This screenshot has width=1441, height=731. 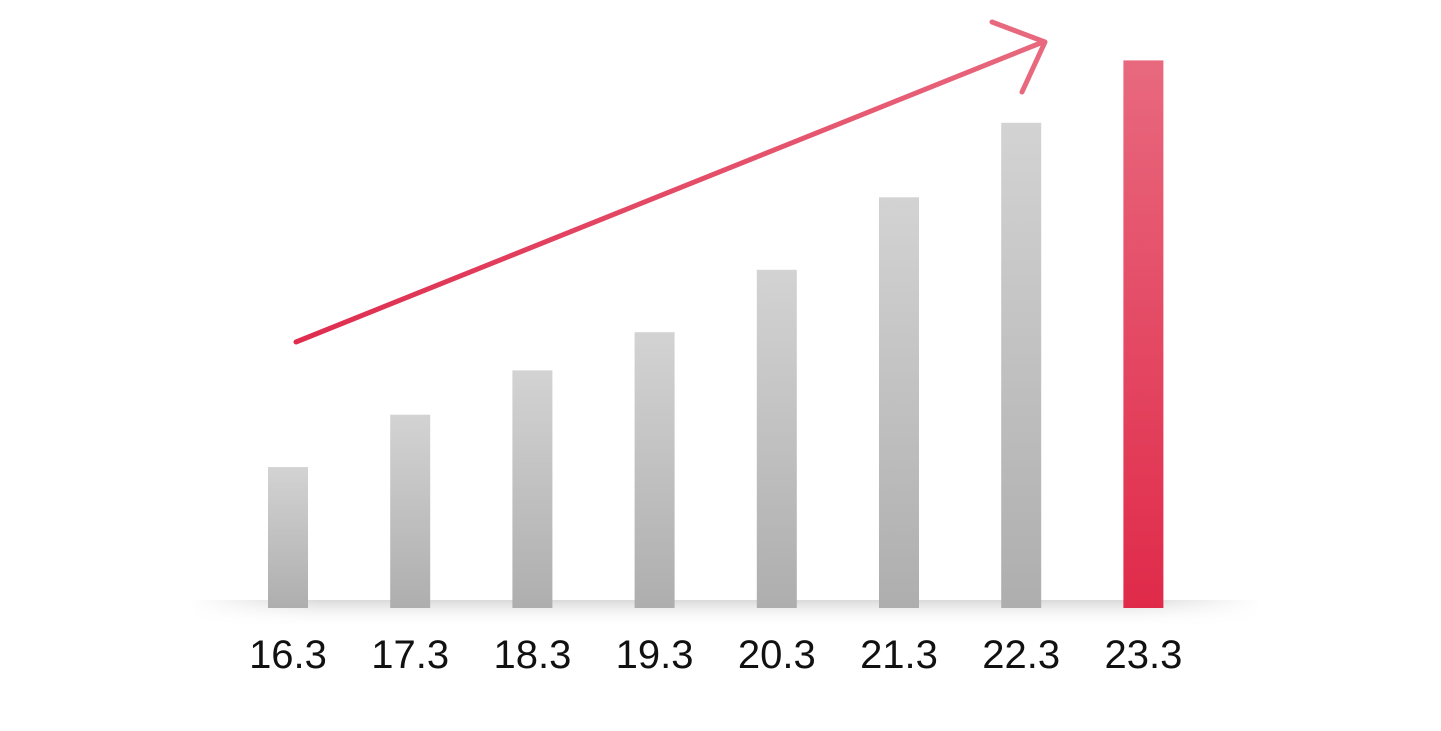 I want to click on x-tick-label: 21.3, so click(x=899, y=655).